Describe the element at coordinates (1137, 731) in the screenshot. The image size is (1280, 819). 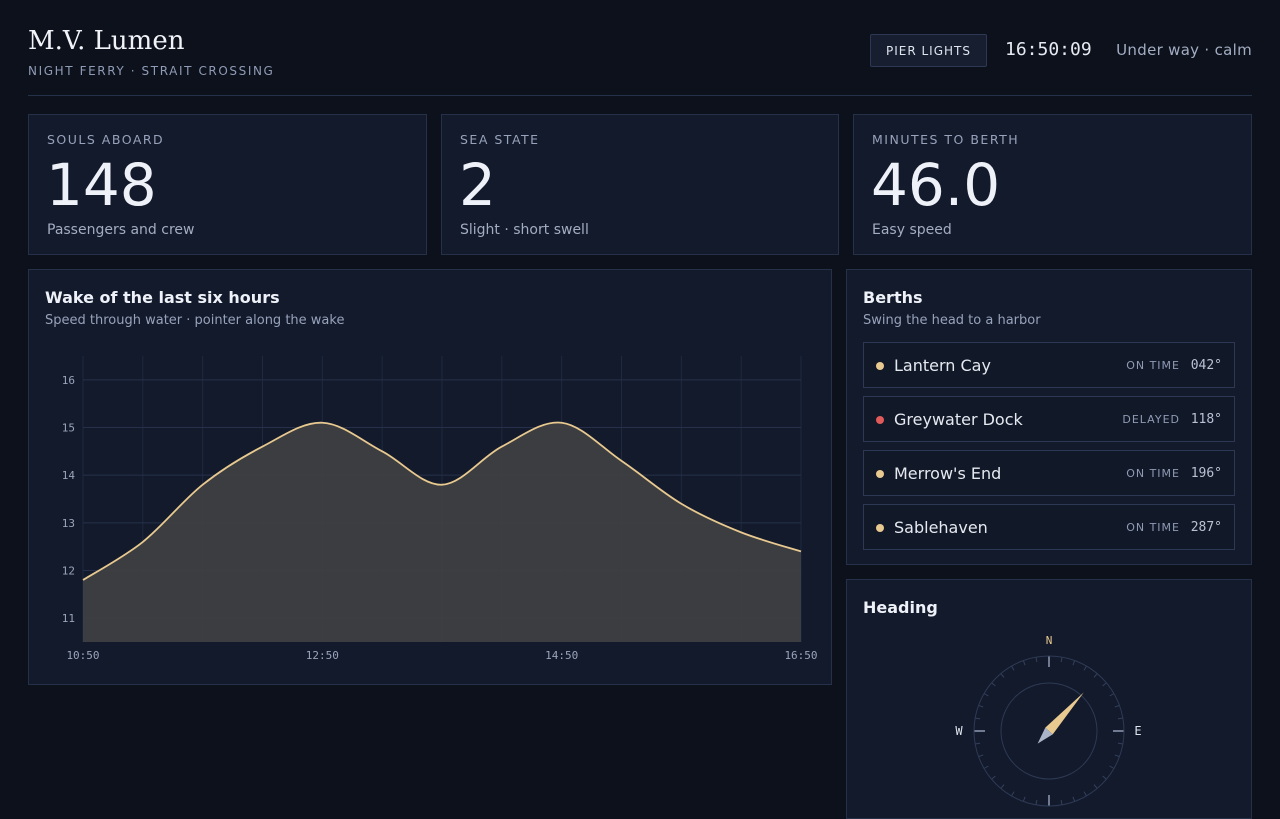
I see `compass-east-label: E` at that location.